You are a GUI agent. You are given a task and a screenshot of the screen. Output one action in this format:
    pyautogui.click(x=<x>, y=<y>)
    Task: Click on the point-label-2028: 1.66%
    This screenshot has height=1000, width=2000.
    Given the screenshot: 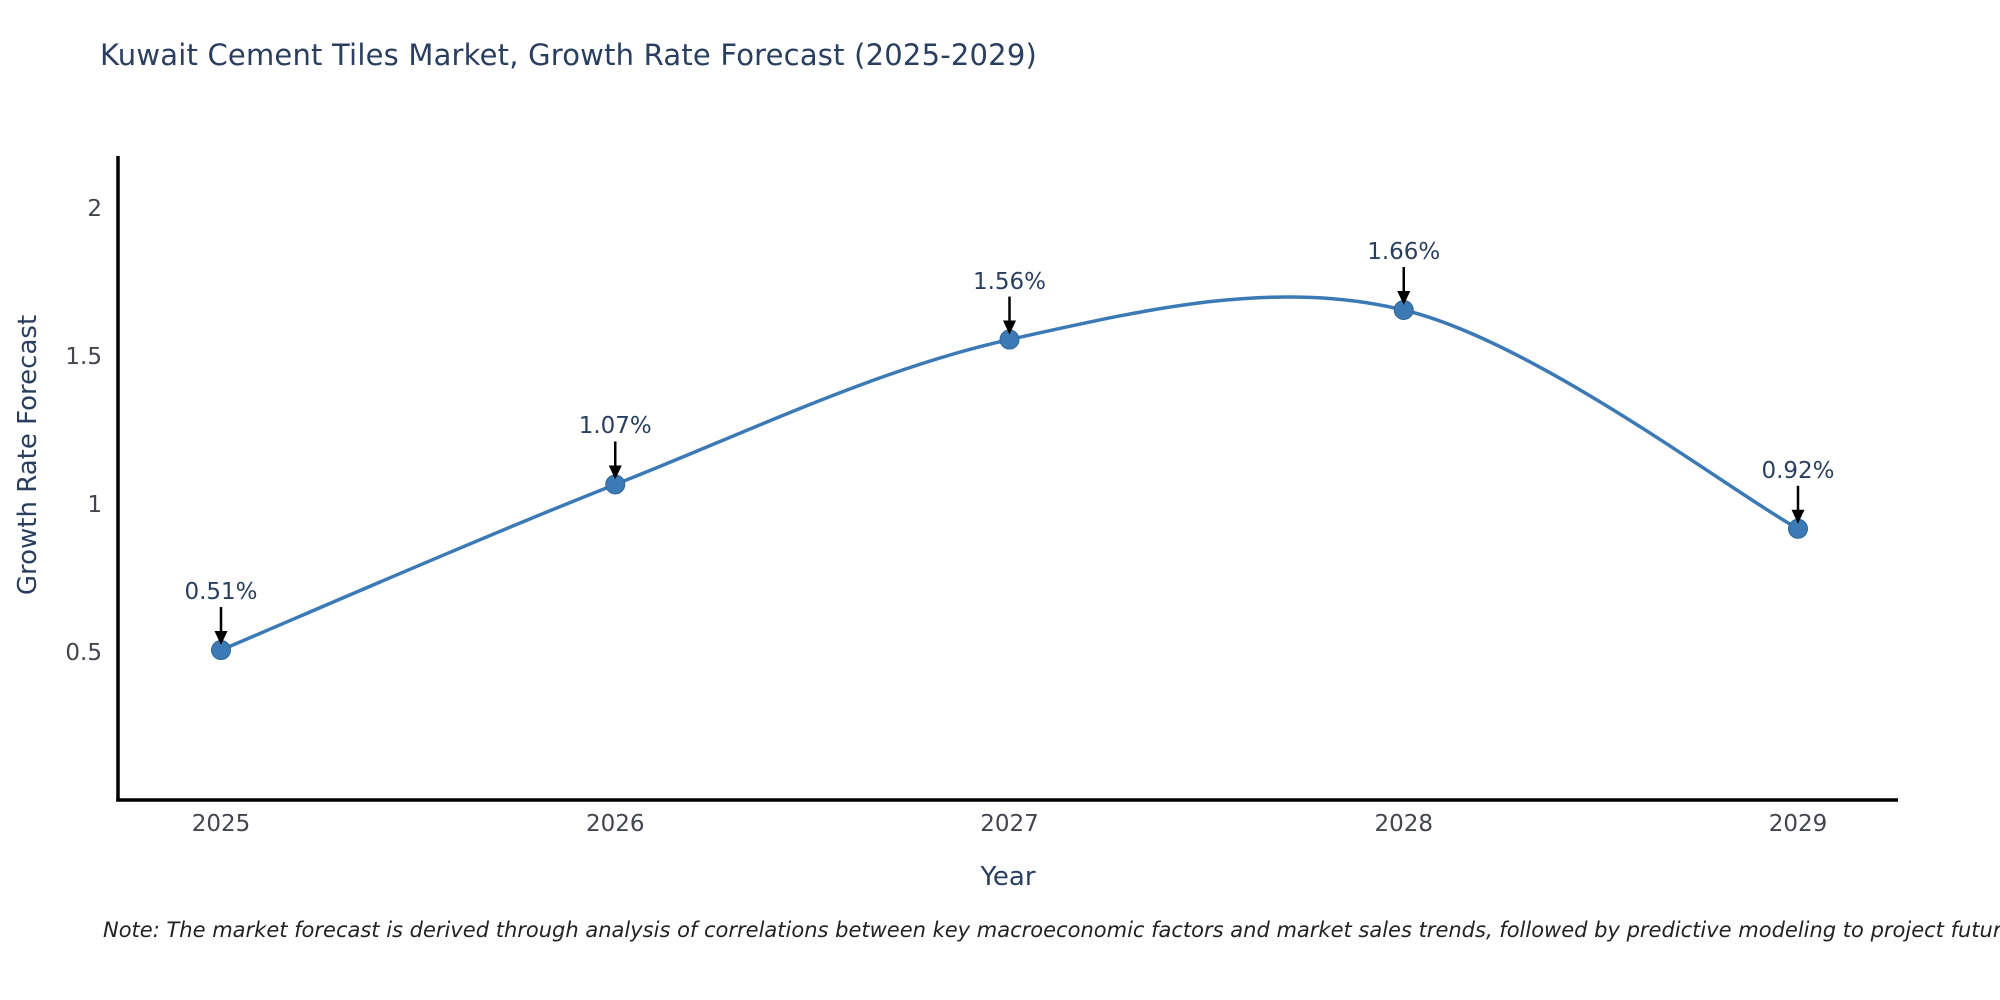 What is the action you would take?
    pyautogui.click(x=1404, y=251)
    